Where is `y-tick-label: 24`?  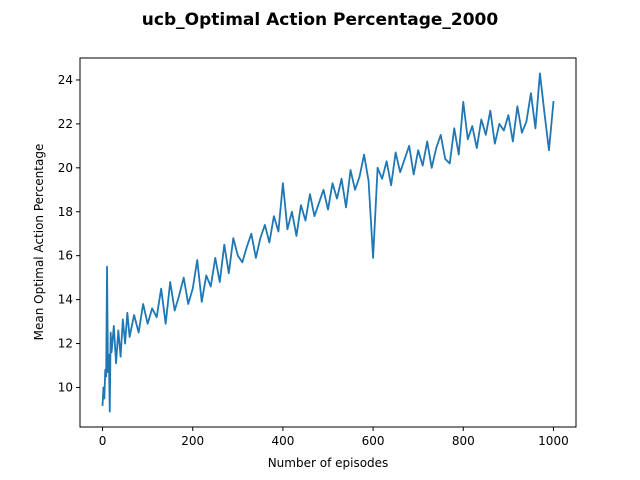 y-tick-label: 24 is located at coordinates (65, 80).